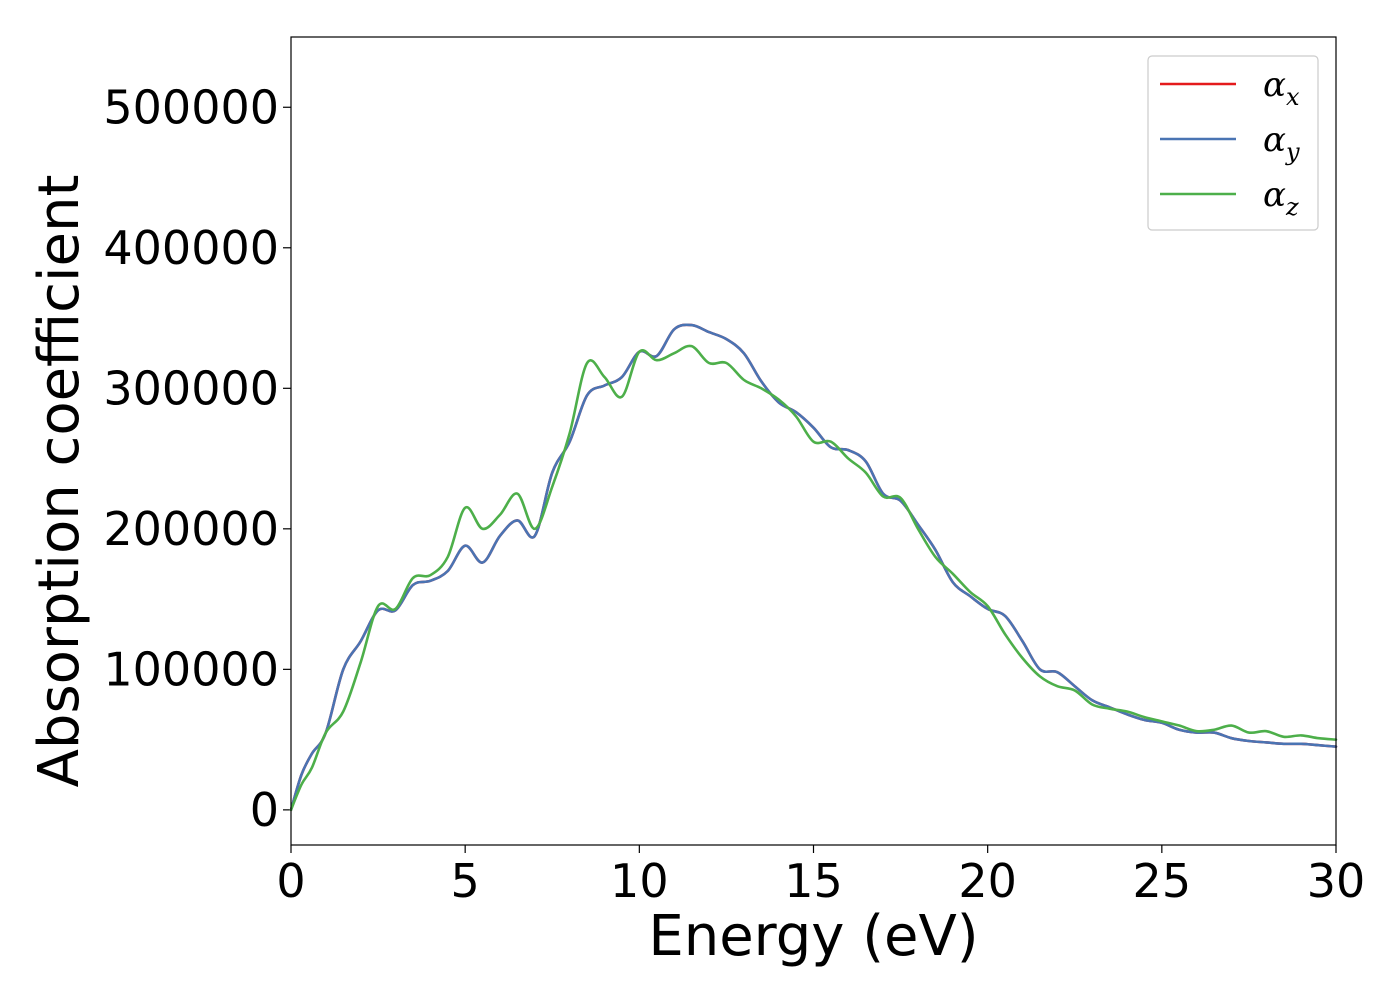  What do you see at coordinates (59, 481) in the screenshot?
I see `y-axis-label: Absorption coefficient` at bounding box center [59, 481].